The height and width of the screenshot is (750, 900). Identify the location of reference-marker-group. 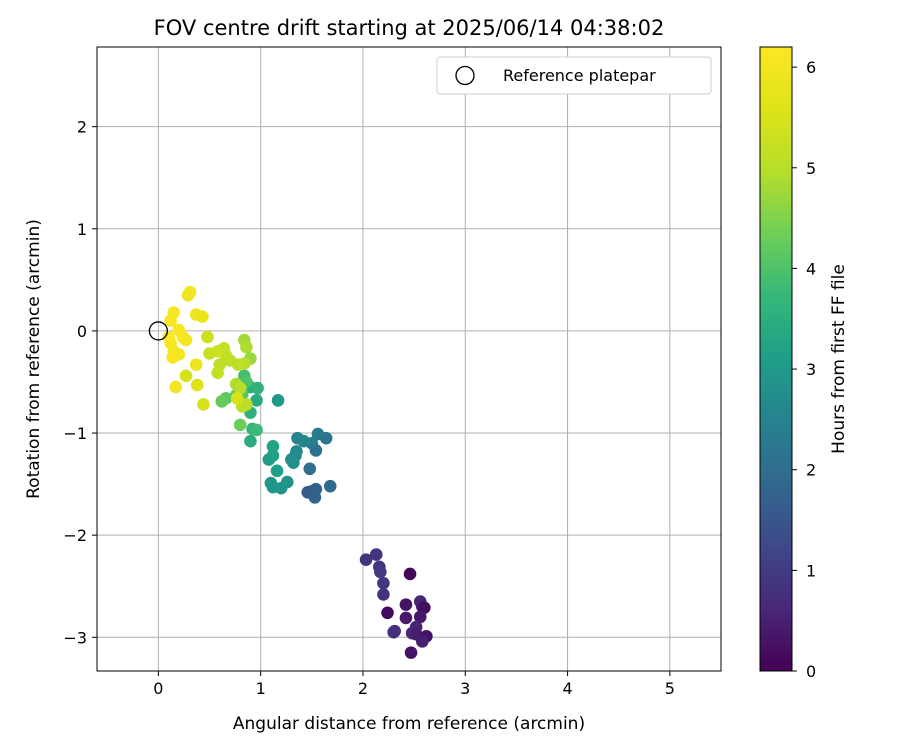
(158, 331).